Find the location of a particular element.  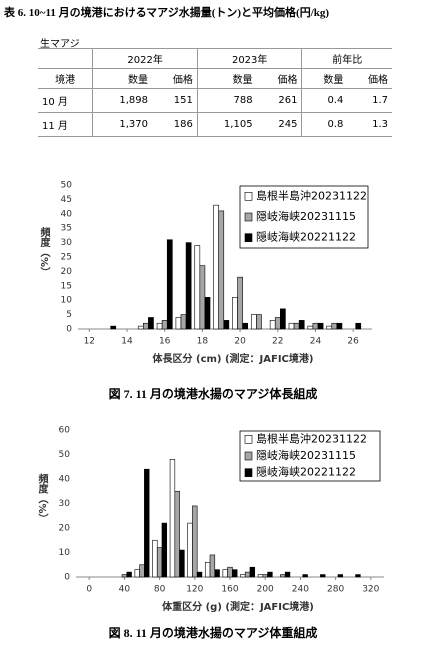

cell: 10 月 is located at coordinates (65, 100).